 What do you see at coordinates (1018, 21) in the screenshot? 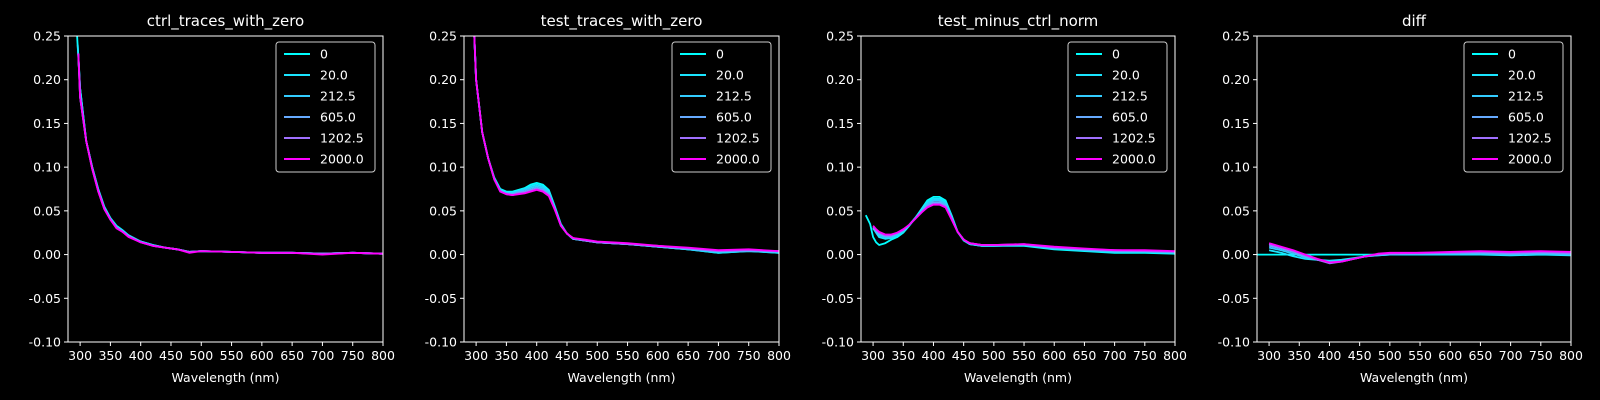
I see `chart-title: test_minus_ctrl_norm` at bounding box center [1018, 21].